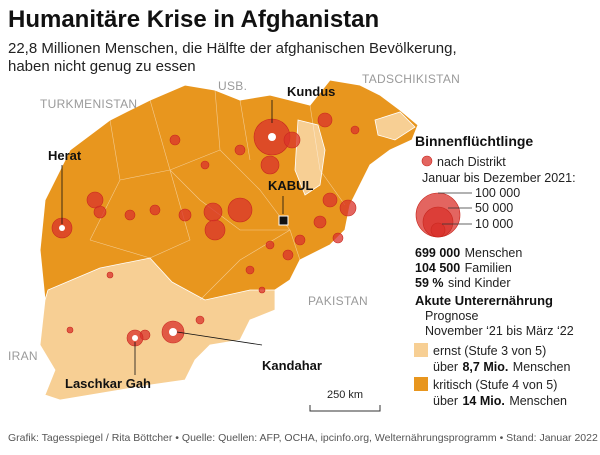  What do you see at coordinates (489, 351) in the screenshot?
I see `legend-text: ernst (Stufe 3 von 5)` at bounding box center [489, 351].